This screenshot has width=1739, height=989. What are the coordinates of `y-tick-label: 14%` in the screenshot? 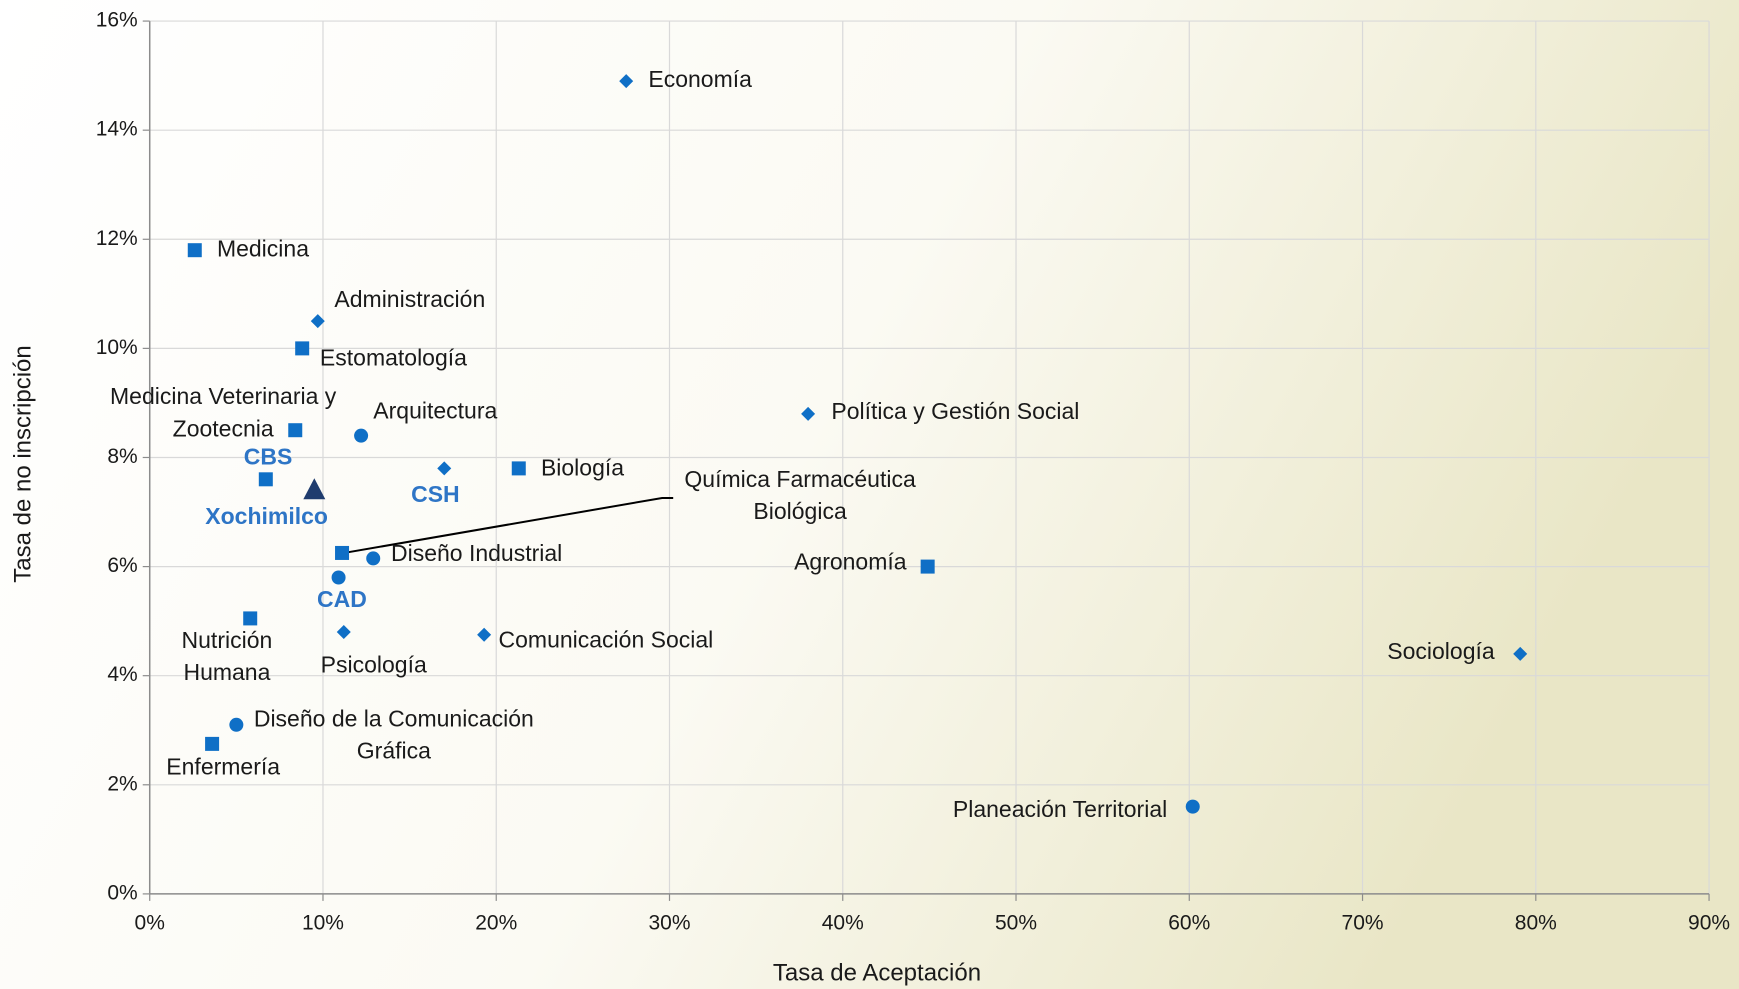 It's located at (117, 129).